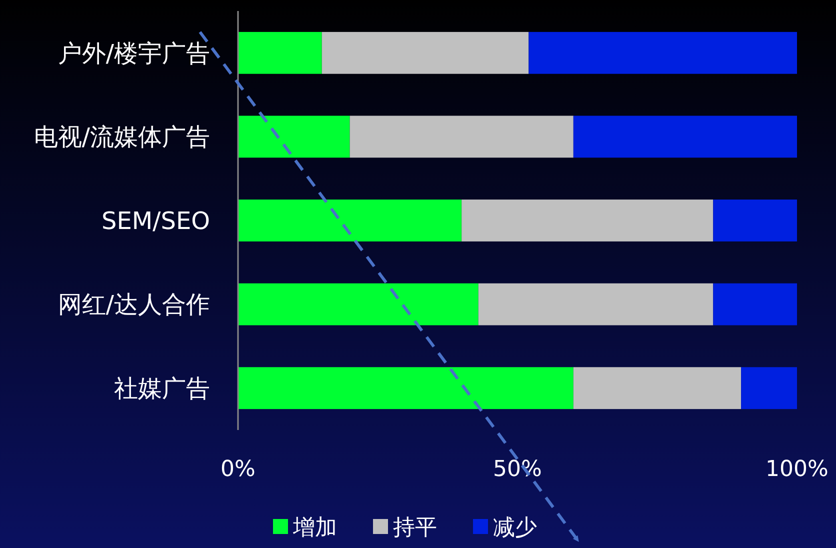  Describe the element at coordinates (134, 304) in the screenshot. I see `y-tick-label: 网红/达人合作` at that location.